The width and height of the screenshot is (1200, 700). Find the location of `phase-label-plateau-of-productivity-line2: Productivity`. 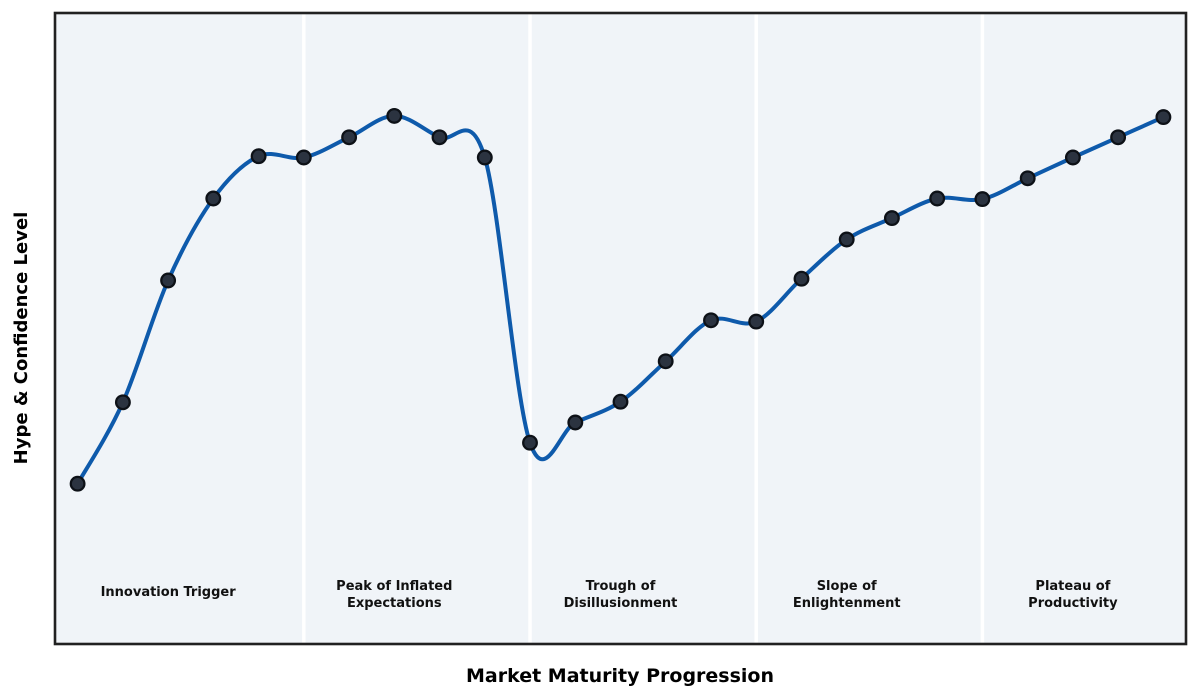

phase-label-plateau-of-productivity-line2: Productivity is located at coordinates (1073, 603).